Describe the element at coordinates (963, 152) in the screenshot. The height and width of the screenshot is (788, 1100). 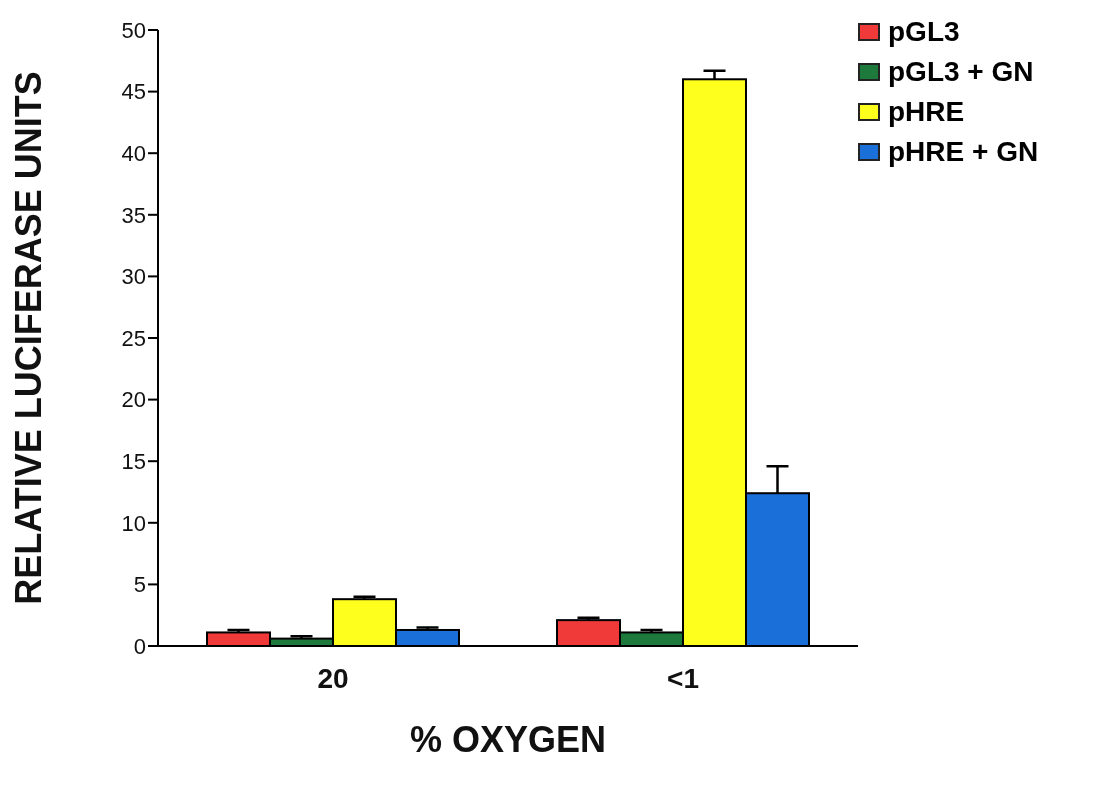
I see `legend-label: pHRE + GN` at that location.